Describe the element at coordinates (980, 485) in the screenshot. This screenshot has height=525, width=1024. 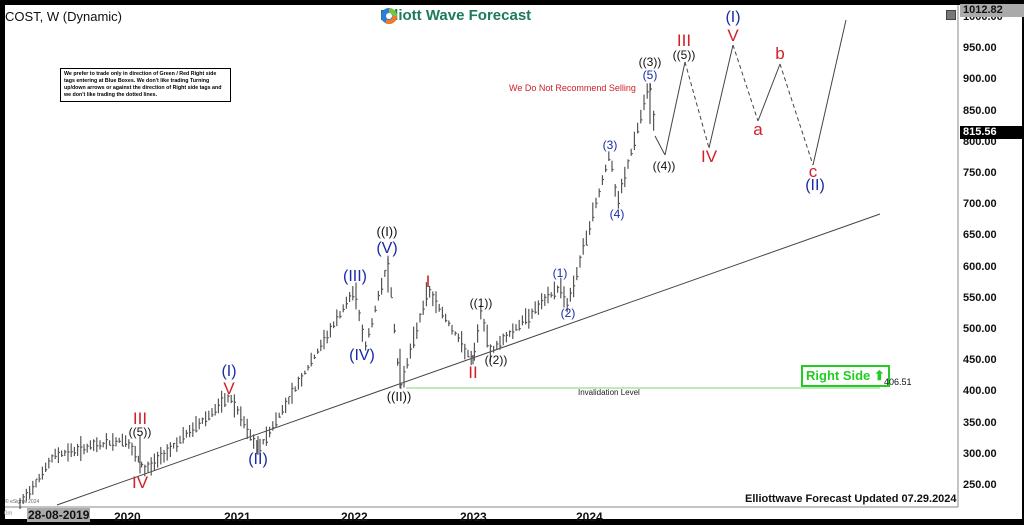
I see `y-tick-label: 250.00` at that location.